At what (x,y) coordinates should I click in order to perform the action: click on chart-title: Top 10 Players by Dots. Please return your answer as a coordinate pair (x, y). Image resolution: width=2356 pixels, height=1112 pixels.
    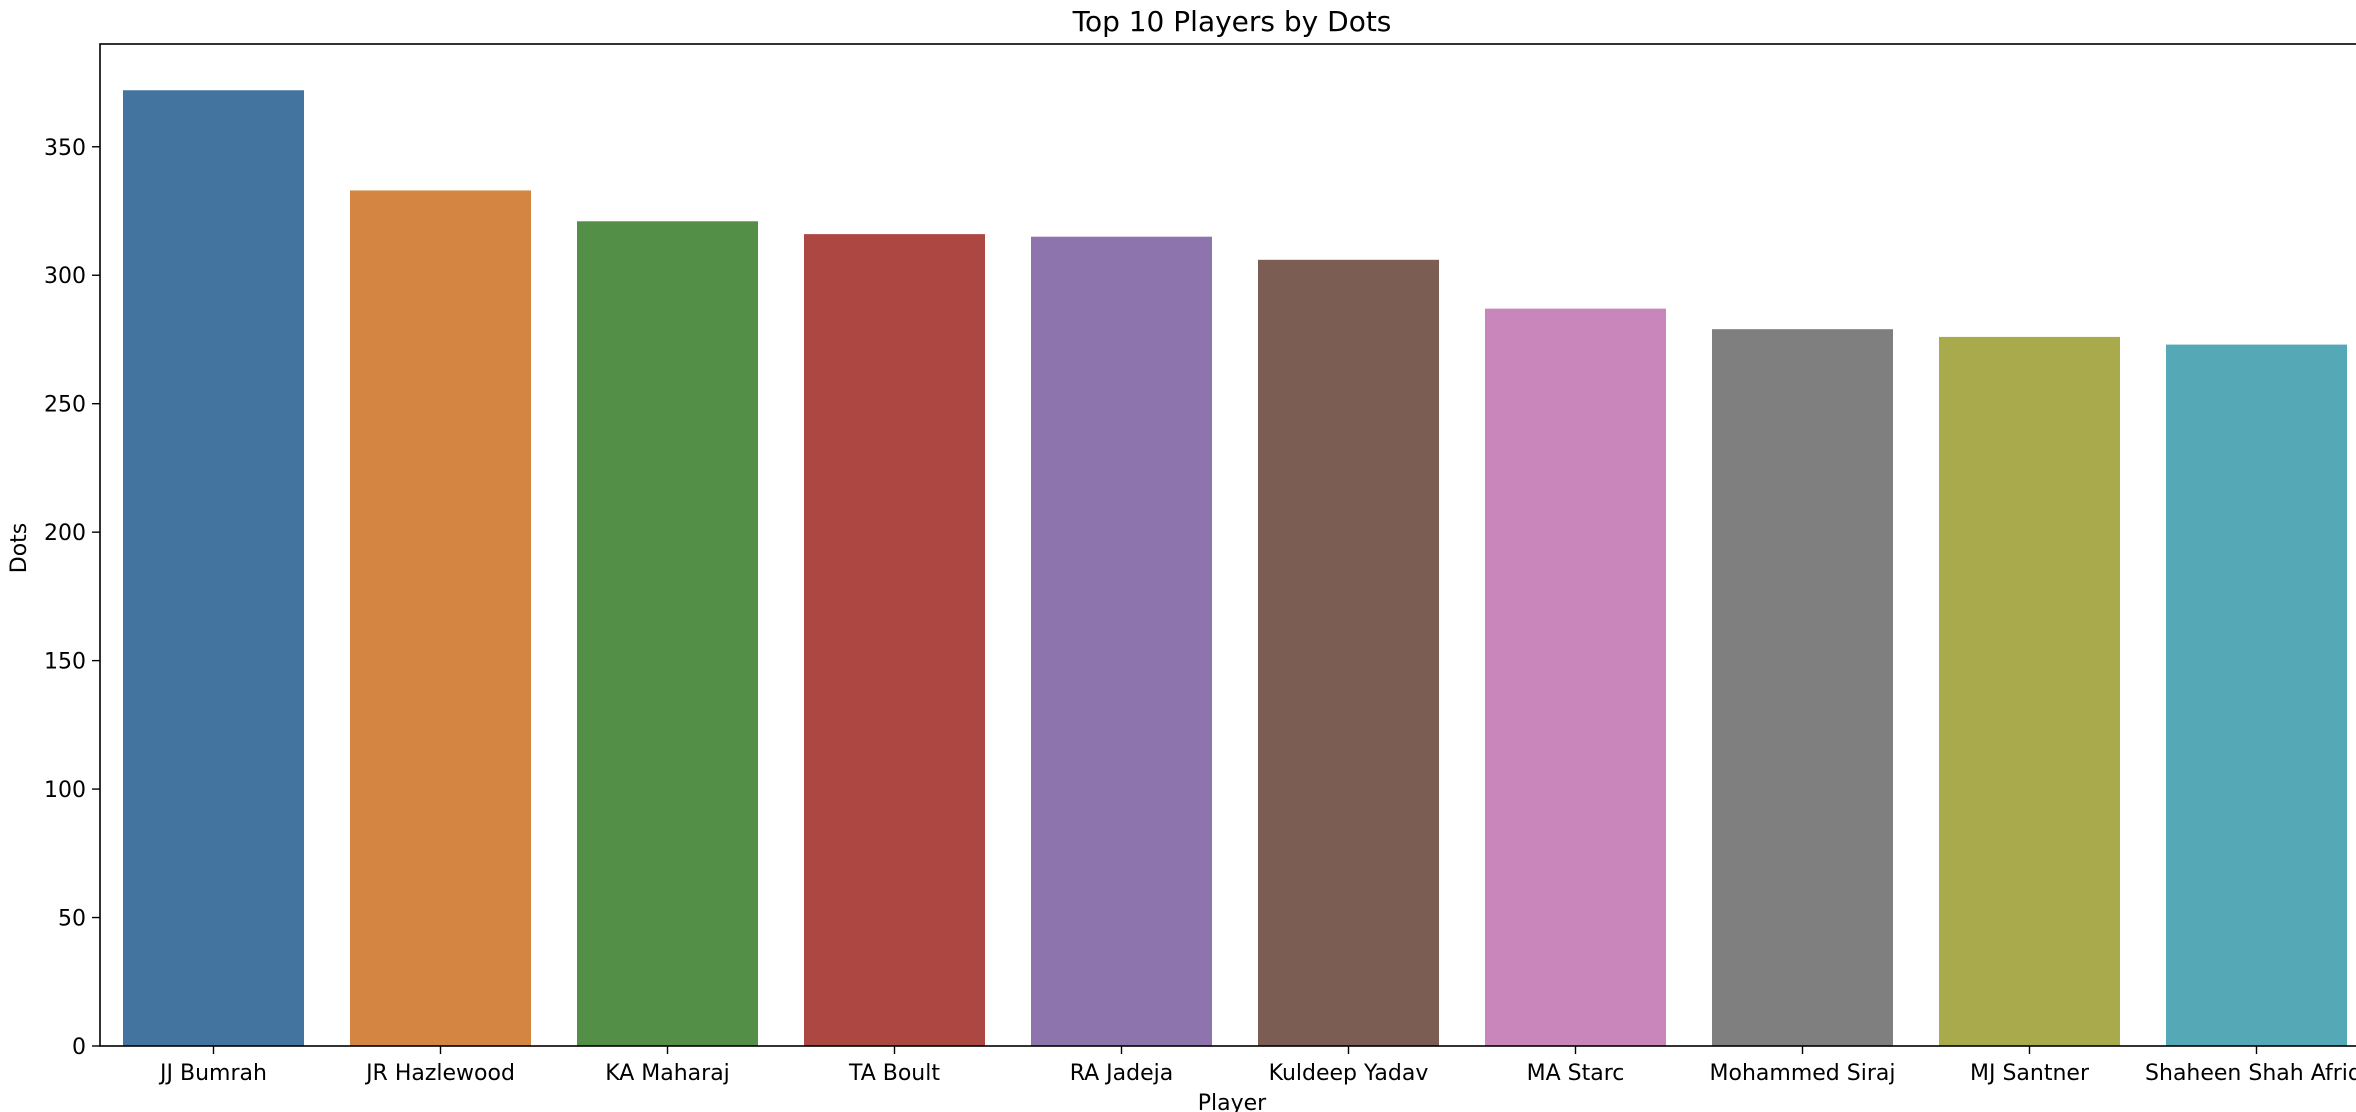
    Looking at the image, I should click on (1232, 21).